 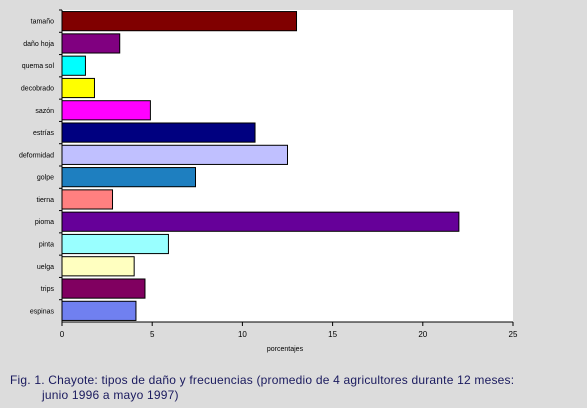 I want to click on x-tick-label: 15, so click(x=332, y=334).